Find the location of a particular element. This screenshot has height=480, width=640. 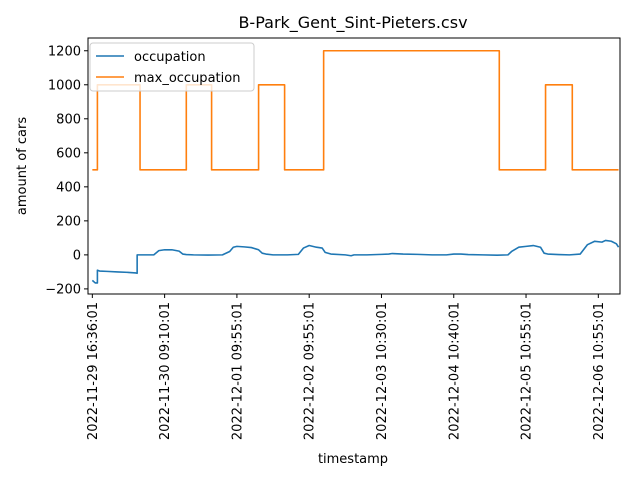

x-tick-label: 2022-12-05 10:55:01 is located at coordinates (527, 371).